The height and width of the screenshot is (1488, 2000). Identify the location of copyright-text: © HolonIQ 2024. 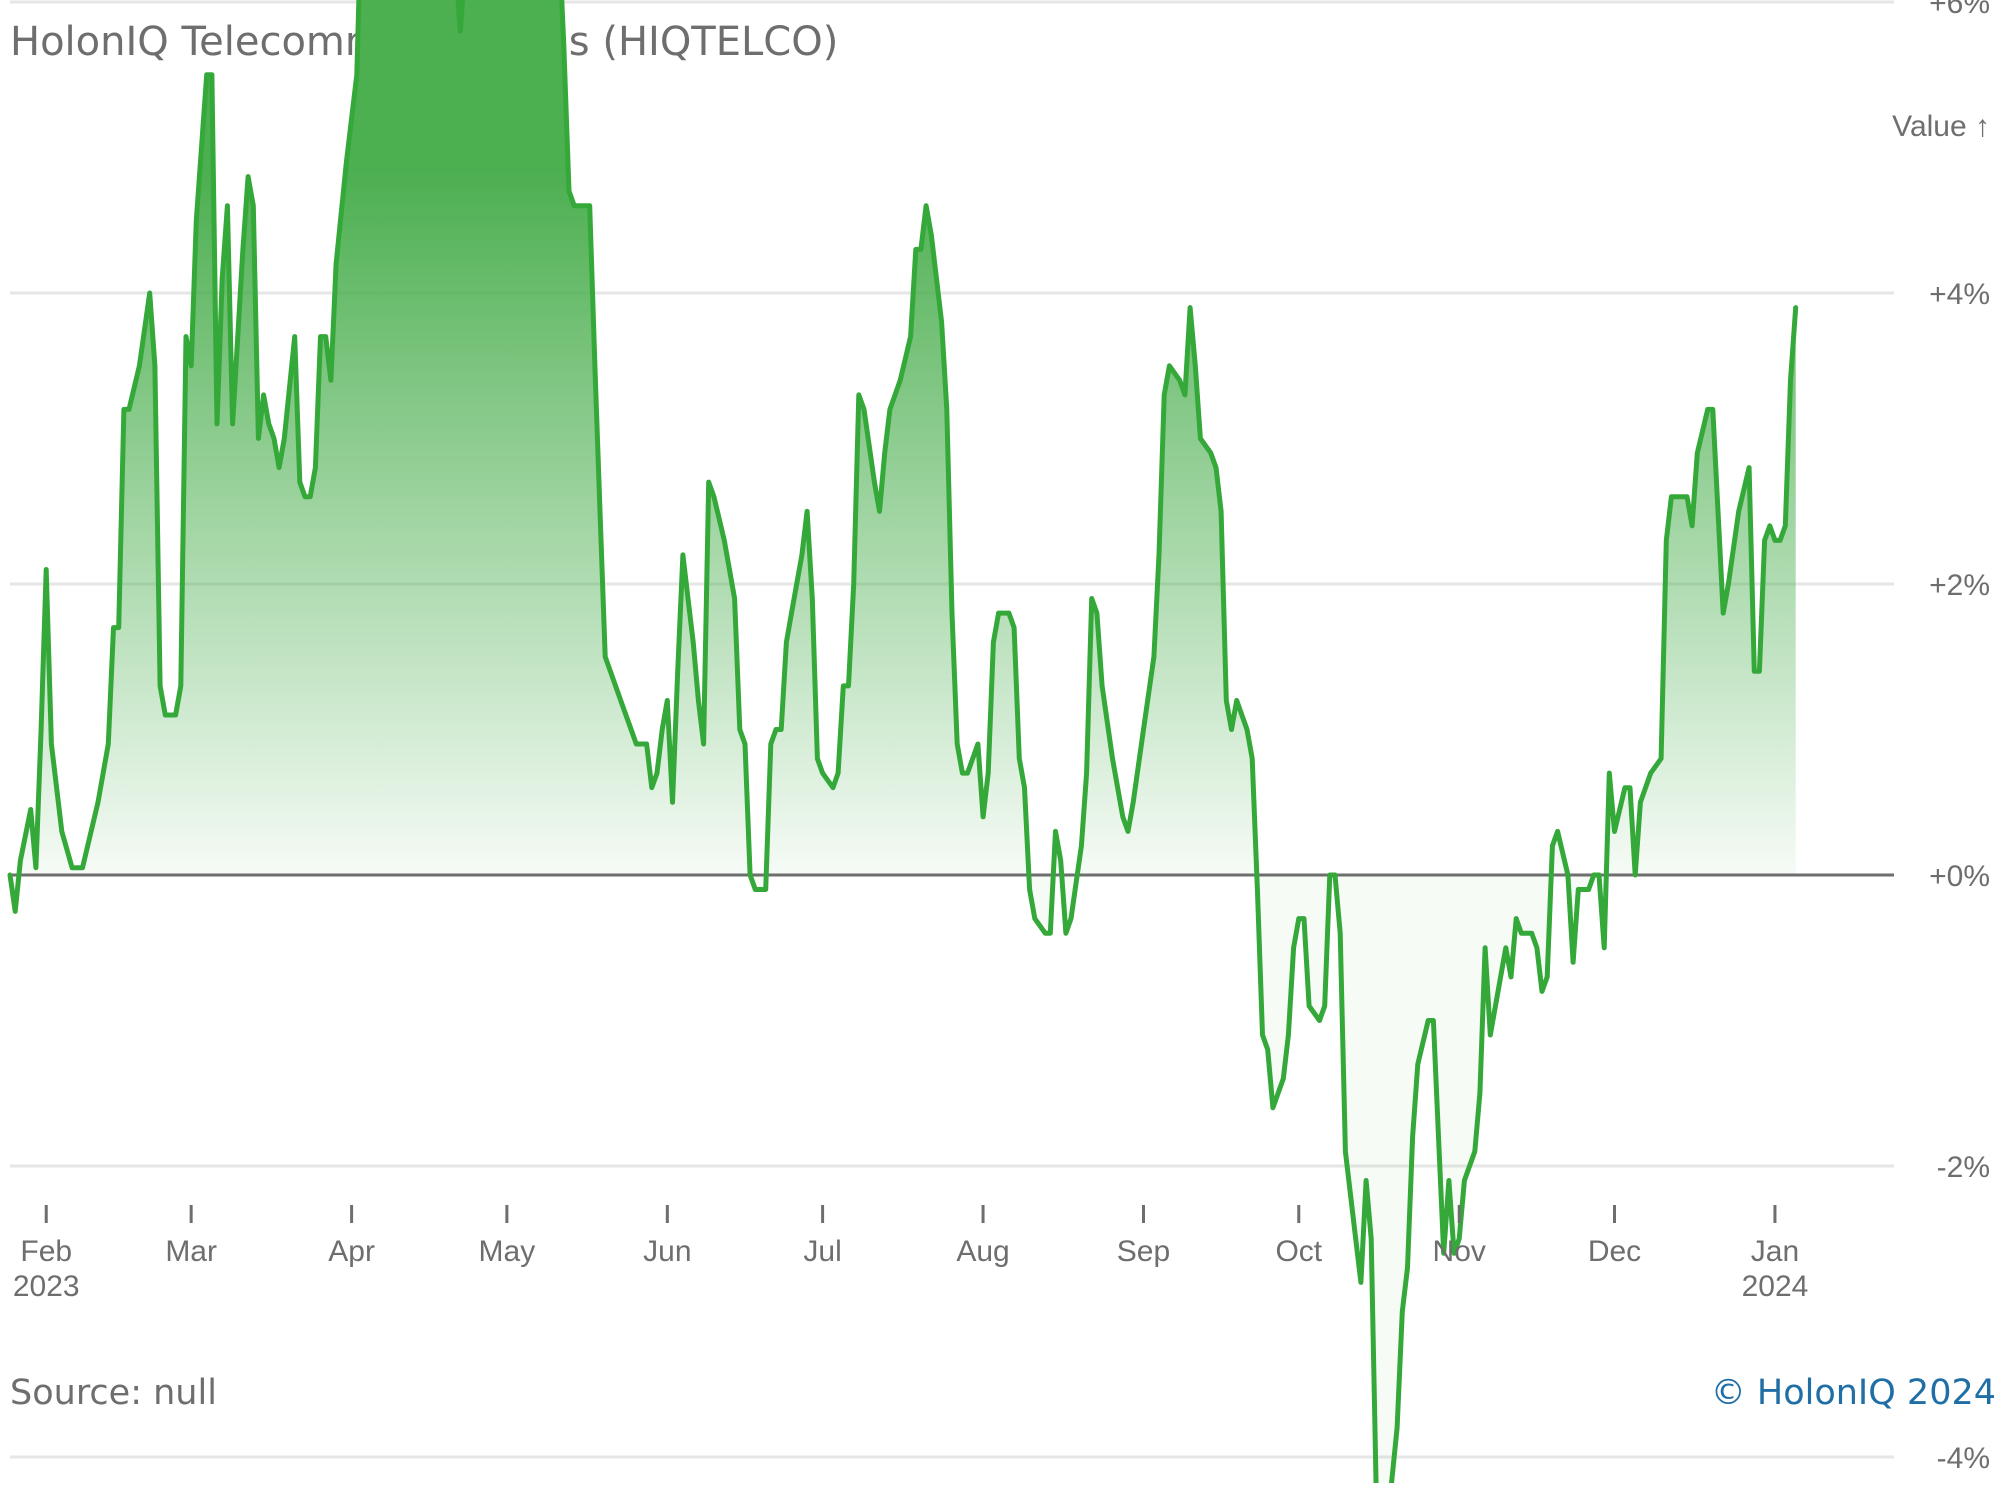
(1853, 1393).